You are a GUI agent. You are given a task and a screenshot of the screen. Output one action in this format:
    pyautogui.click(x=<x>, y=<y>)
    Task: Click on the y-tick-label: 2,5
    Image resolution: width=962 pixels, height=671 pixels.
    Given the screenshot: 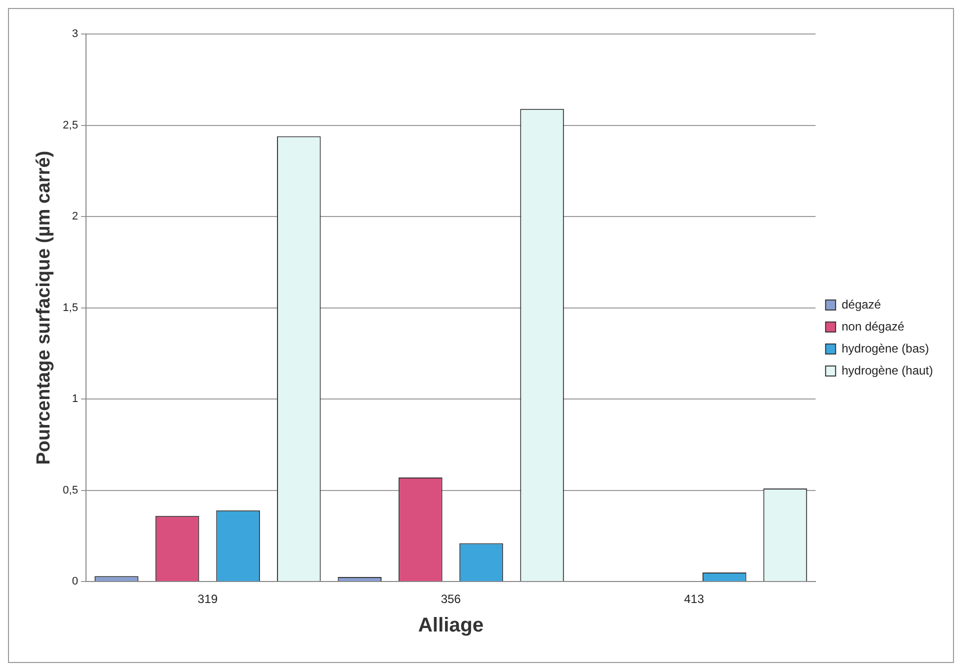 What is the action you would take?
    pyautogui.click(x=70, y=125)
    